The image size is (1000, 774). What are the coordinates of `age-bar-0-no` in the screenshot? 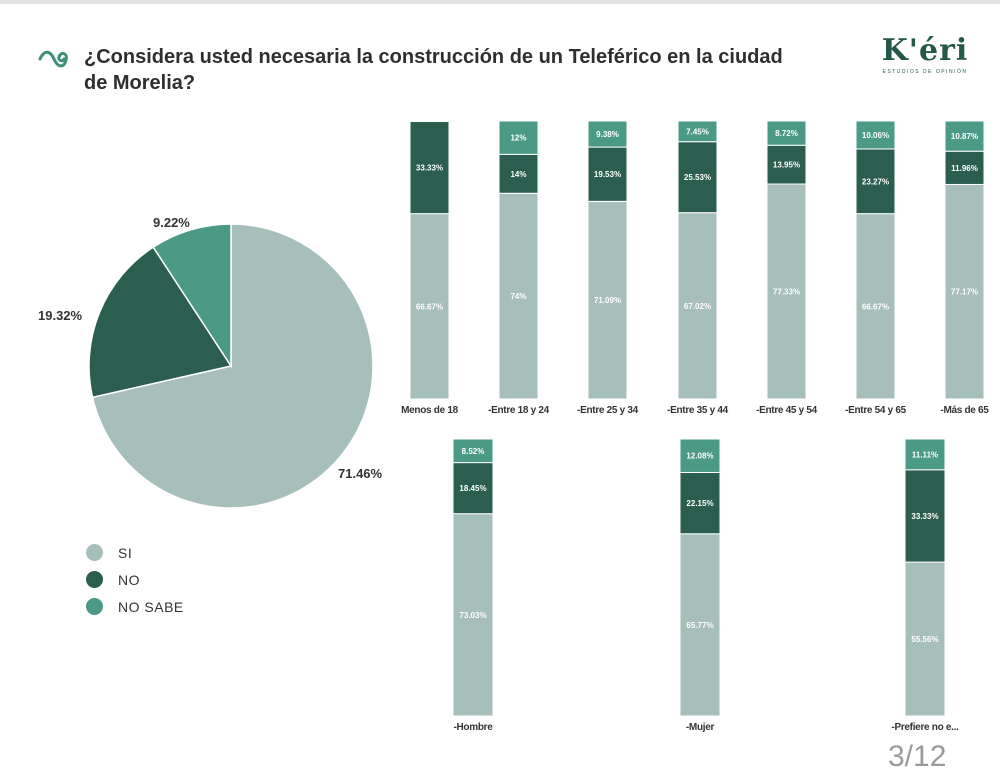 It's located at (429, 167).